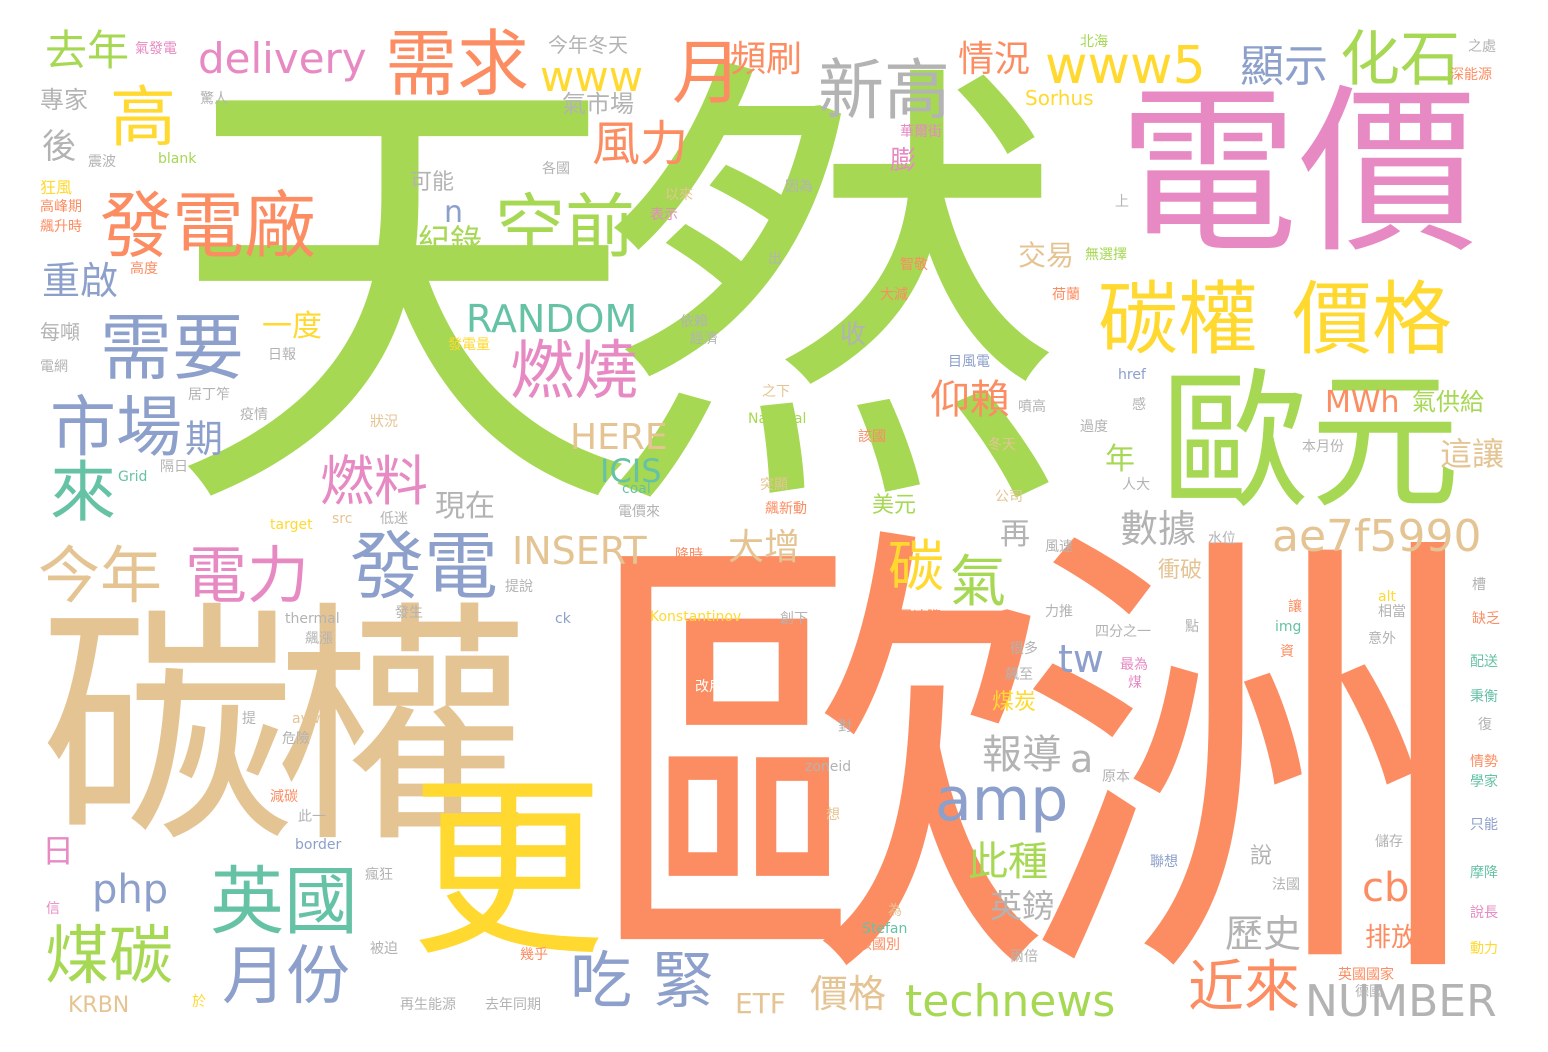 This screenshot has height=1052, width=1548. I want to click on word-ti: 提, so click(249, 719).